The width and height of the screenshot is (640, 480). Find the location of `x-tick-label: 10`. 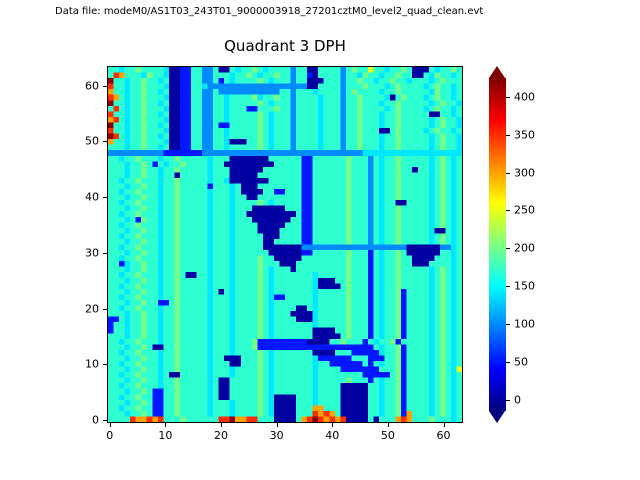

x-tick-label: 10 is located at coordinates (165, 435).